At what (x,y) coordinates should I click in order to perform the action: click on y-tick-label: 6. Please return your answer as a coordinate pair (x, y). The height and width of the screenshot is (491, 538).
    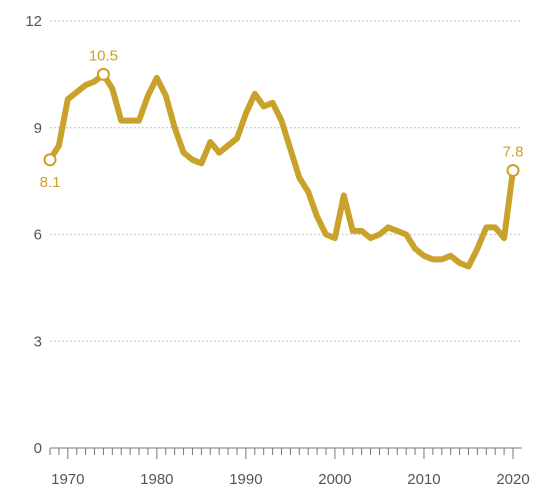
    Looking at the image, I should click on (38, 235).